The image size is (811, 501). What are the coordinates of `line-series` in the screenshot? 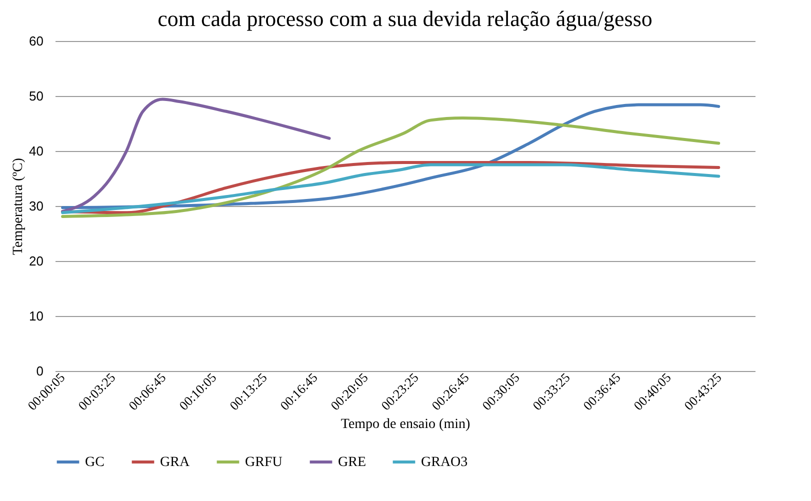 It's located at (196, 155).